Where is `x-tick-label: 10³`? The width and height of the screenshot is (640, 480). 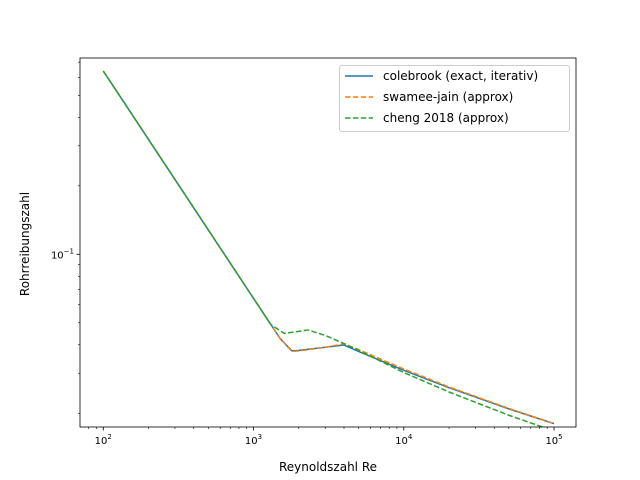
x-tick-label: 10³ is located at coordinates (253, 440).